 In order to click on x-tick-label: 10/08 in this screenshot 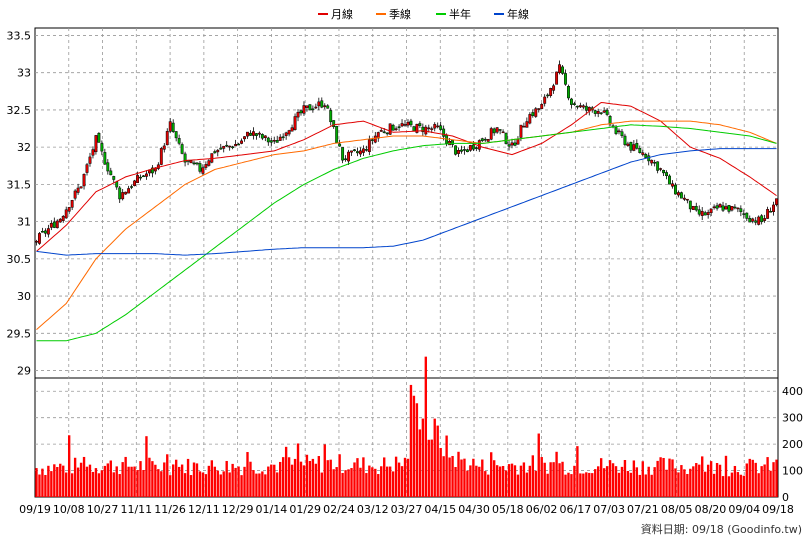, I will do `click(69, 509)`.